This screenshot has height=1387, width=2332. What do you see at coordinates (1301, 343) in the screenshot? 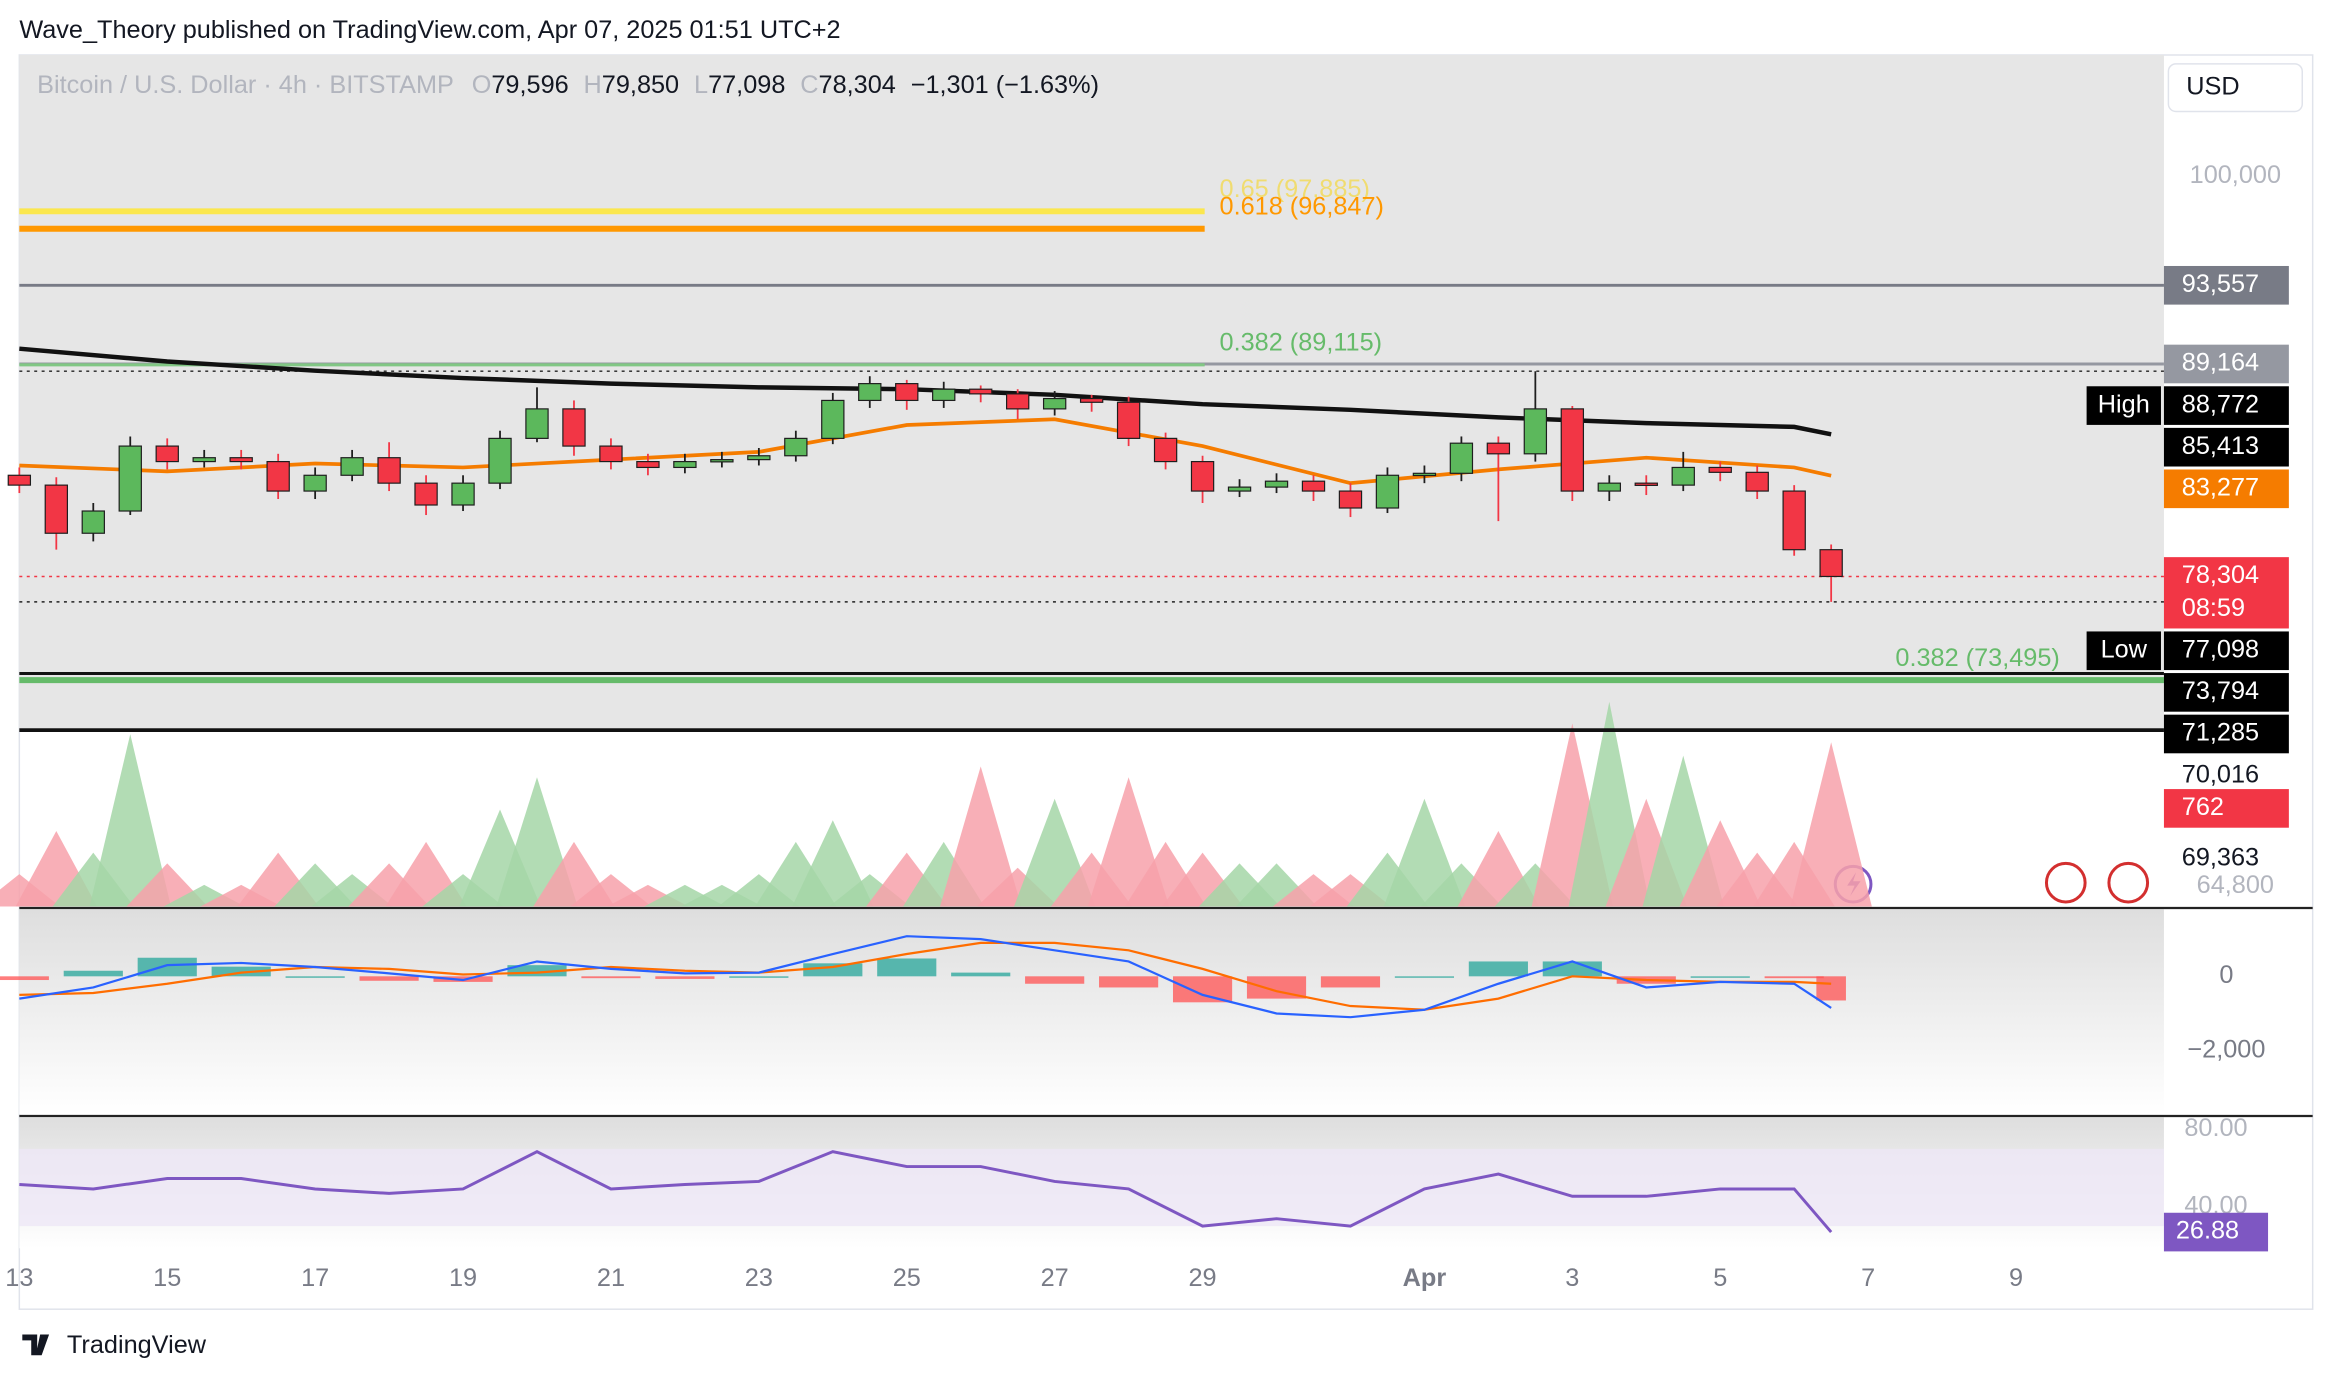
I see `level-label: 0.382 (89,115)` at bounding box center [1301, 343].